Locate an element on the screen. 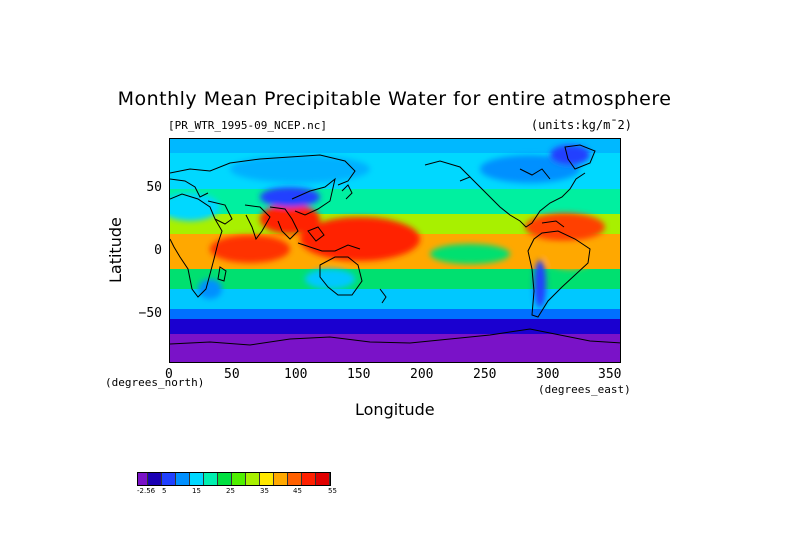 Image resolution: width=789 pixels, height=558 pixels. coast-antarctica is located at coordinates (395, 337).